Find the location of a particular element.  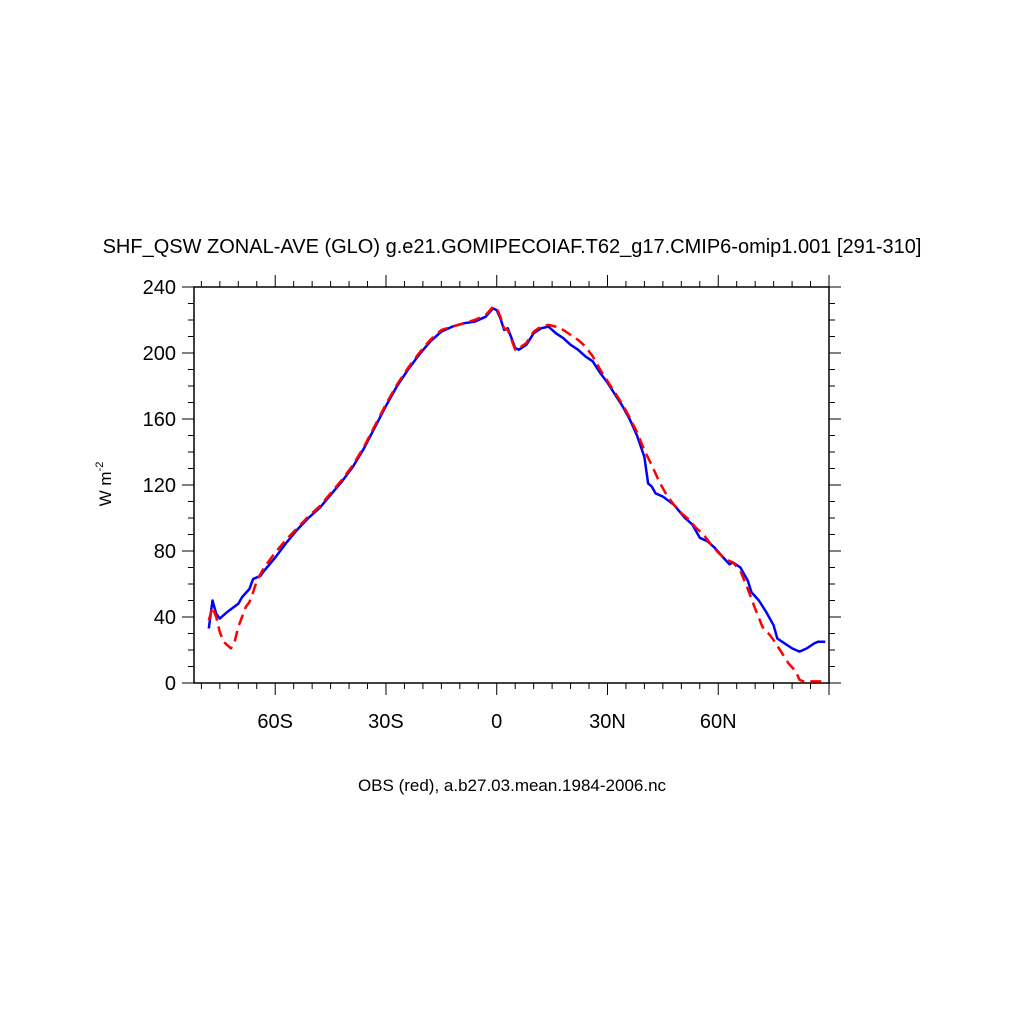

x-tick-label: 60N is located at coordinates (718, 722).